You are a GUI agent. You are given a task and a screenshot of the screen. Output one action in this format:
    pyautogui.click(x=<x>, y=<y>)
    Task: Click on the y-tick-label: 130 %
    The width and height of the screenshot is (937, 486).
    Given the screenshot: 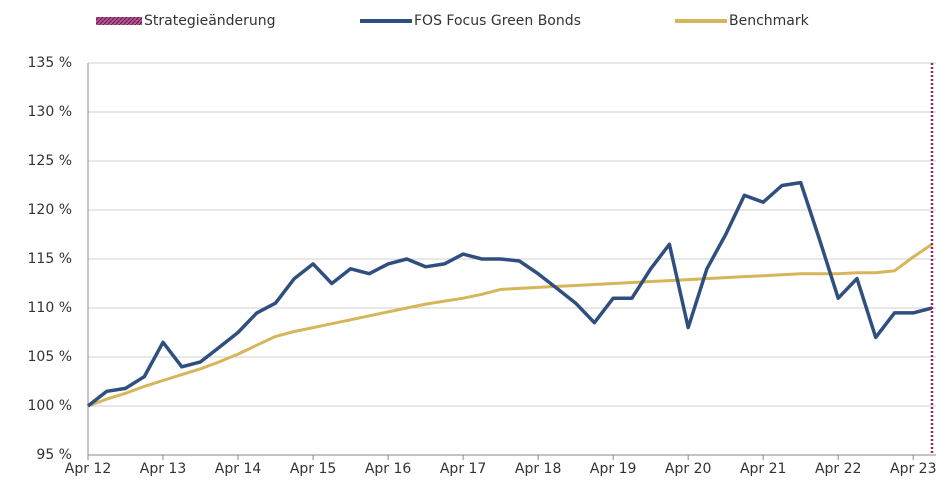 What is the action you would take?
    pyautogui.click(x=50, y=112)
    